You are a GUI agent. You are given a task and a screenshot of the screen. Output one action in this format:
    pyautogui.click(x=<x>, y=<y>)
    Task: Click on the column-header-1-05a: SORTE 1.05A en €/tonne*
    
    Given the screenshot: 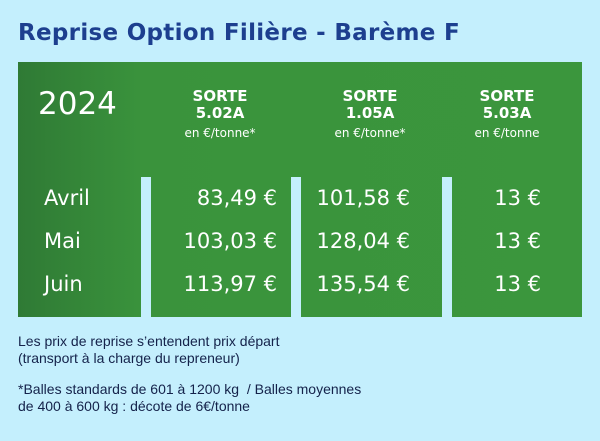 What is the action you would take?
    pyautogui.click(x=370, y=115)
    